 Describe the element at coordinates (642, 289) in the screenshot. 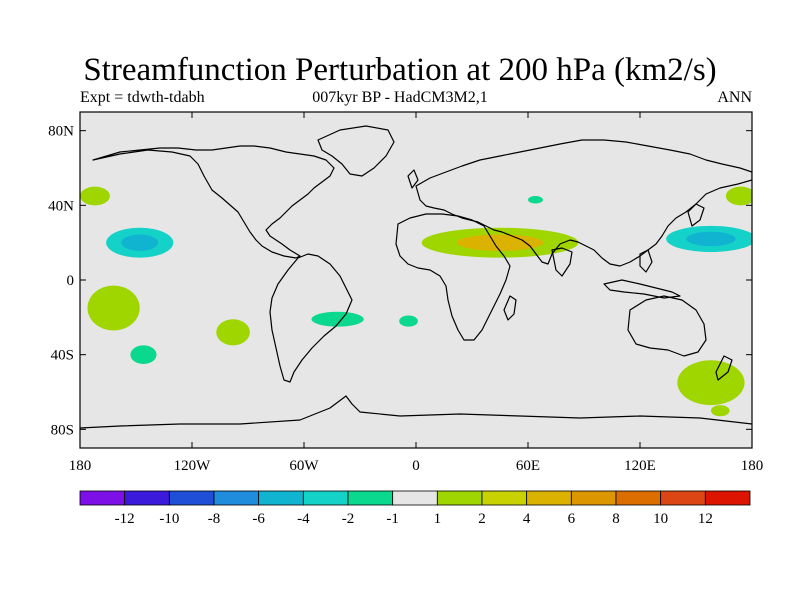

I see `coastline-indonesia` at that location.